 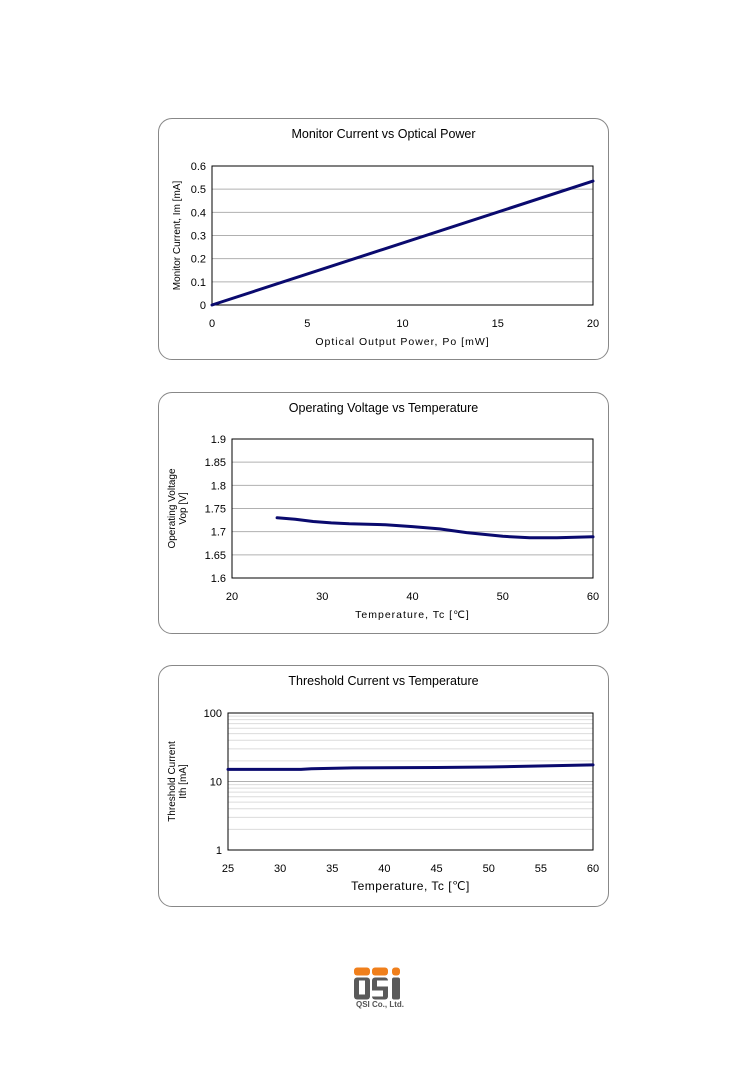 What do you see at coordinates (198, 190) in the screenshot?
I see `y-tick-label: 0.5` at bounding box center [198, 190].